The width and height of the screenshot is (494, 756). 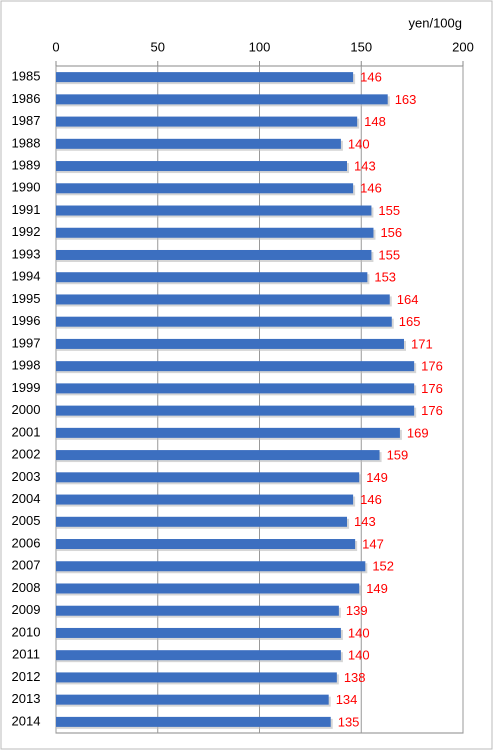 I want to click on y-tick-label: 2008, so click(x=26, y=587).